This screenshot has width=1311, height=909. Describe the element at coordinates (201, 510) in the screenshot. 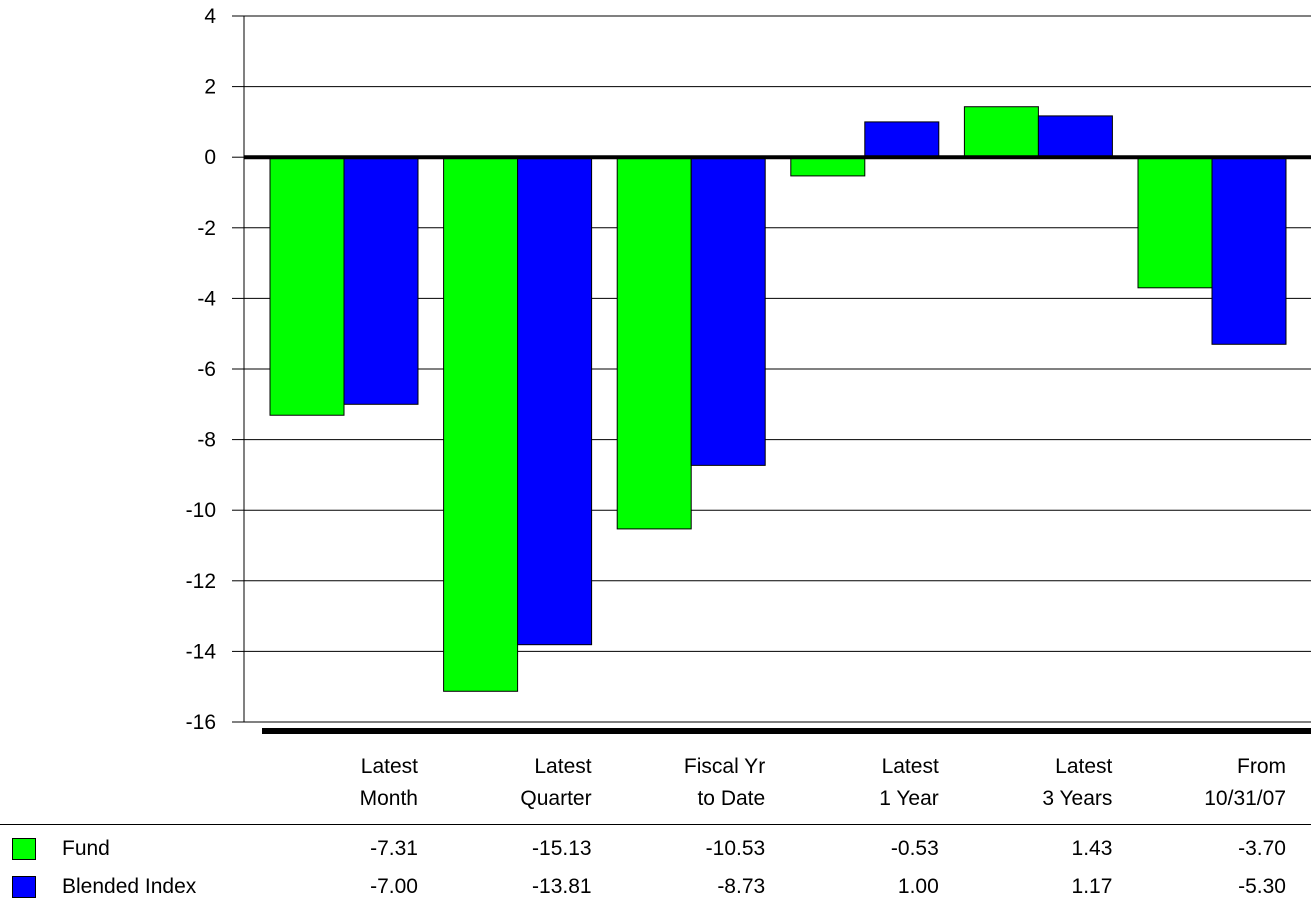

I see `y-tick-label: -10` at that location.